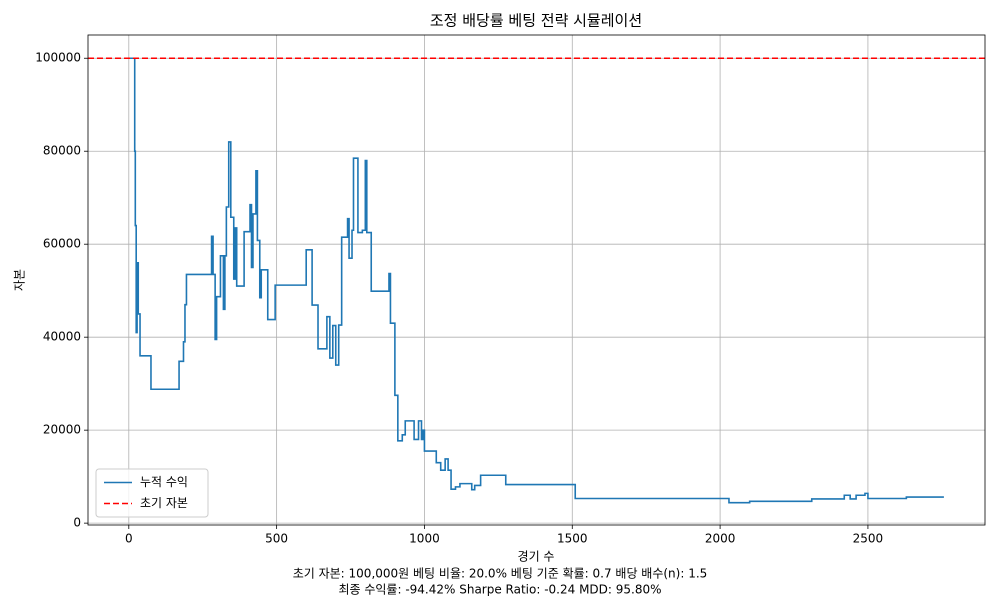 The image size is (1000, 600). I want to click on chart-title: 조정 배당률 베팅 전략 시뮬레이션, so click(536, 21).